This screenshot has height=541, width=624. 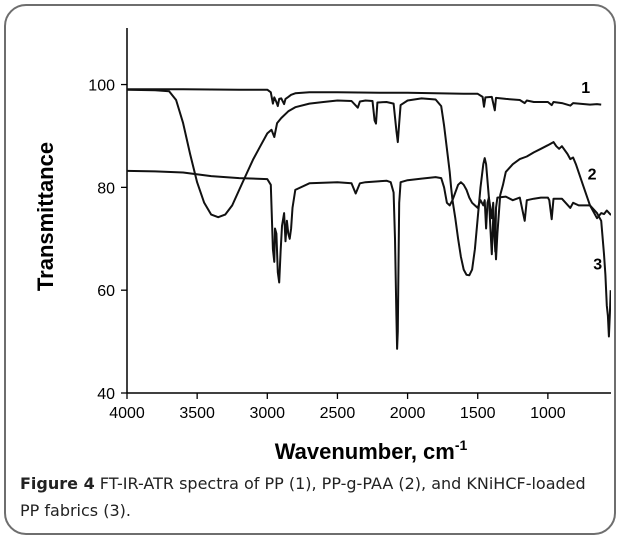 I want to click on y-tick-label: 80, so click(x=106, y=188).